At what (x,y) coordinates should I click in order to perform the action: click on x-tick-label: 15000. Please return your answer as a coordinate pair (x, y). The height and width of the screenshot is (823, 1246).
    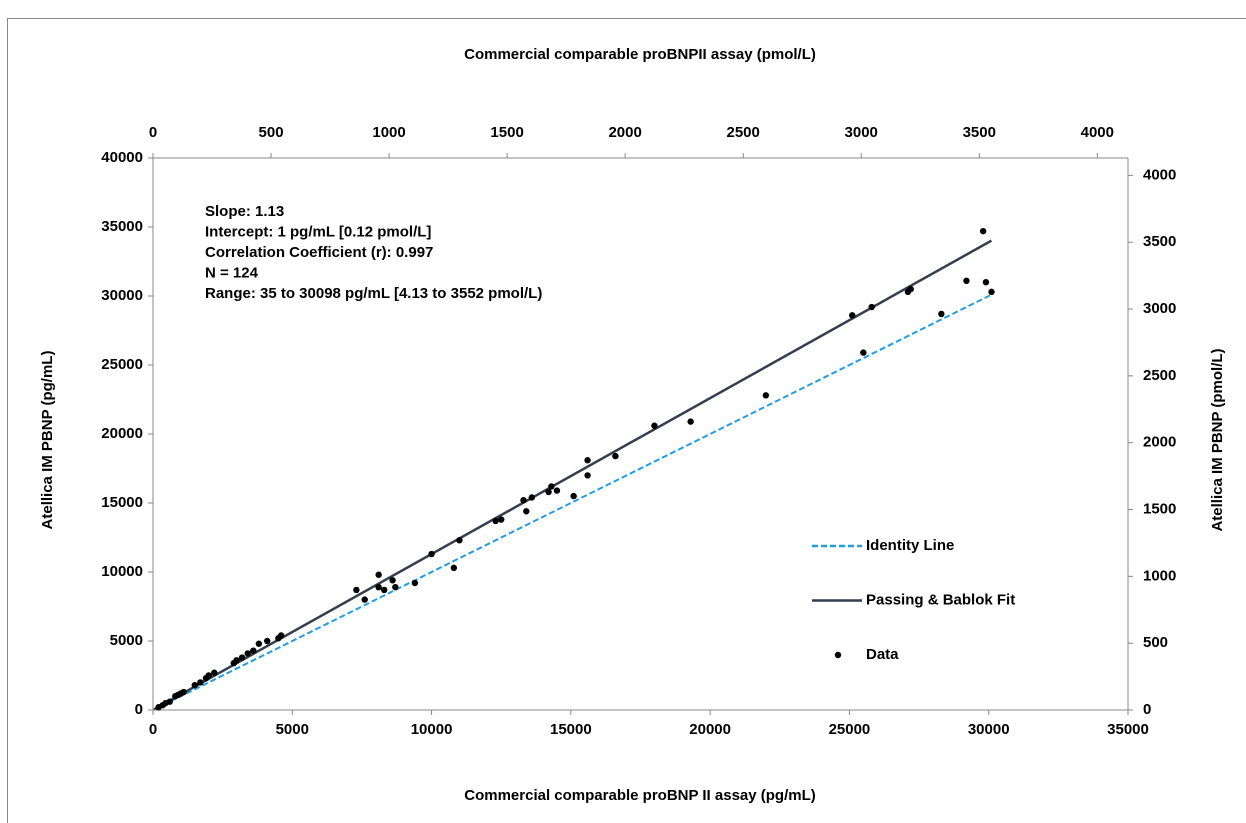
    Looking at the image, I should click on (571, 729).